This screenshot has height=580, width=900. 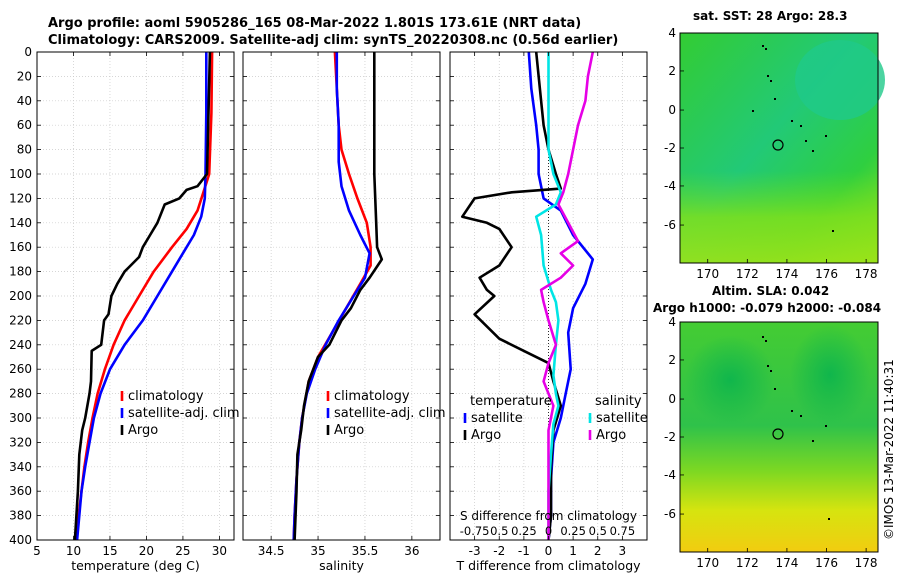 What do you see at coordinates (778, 434) in the screenshot?
I see `sla-map-argo-marker` at bounding box center [778, 434].